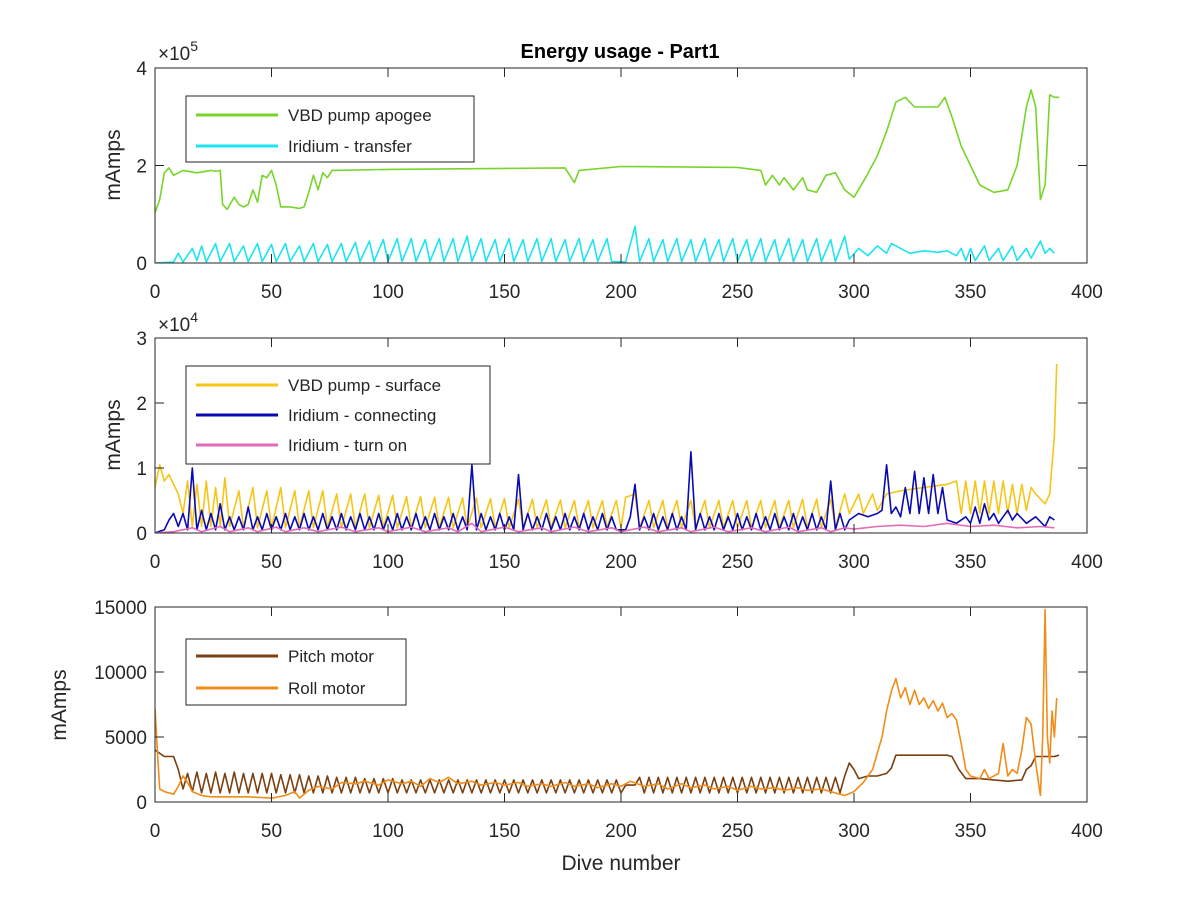 This screenshot has height=900, width=1200. Describe the element at coordinates (364, 385) in the screenshot. I see `legend-entry-vbd-pump-surface: VBD pump - surface` at that location.